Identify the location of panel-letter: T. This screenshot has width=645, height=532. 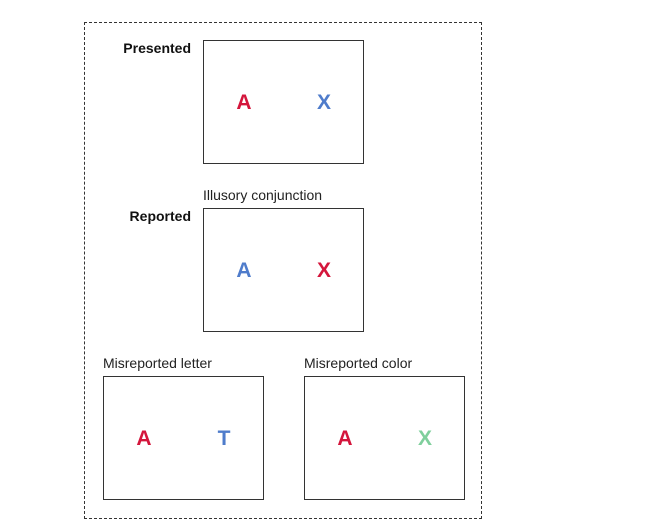
(224, 438).